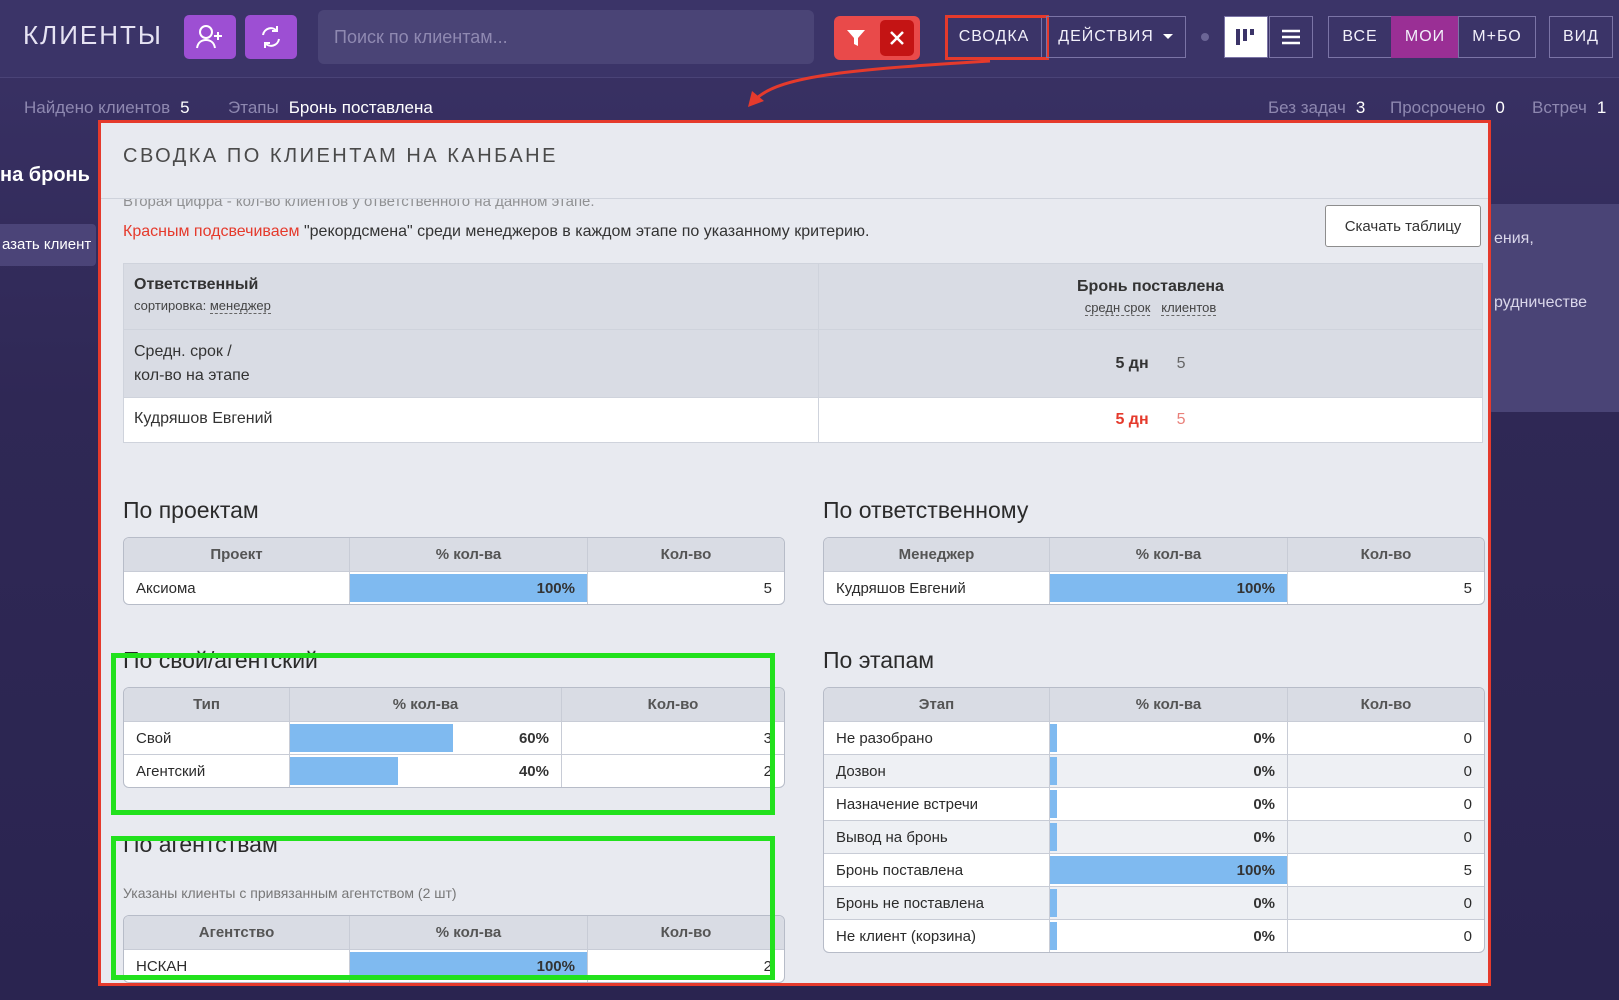 This screenshot has width=1619, height=1000. Describe the element at coordinates (1181, 419) in the screenshot. I see `manager-count: 5` at that location.